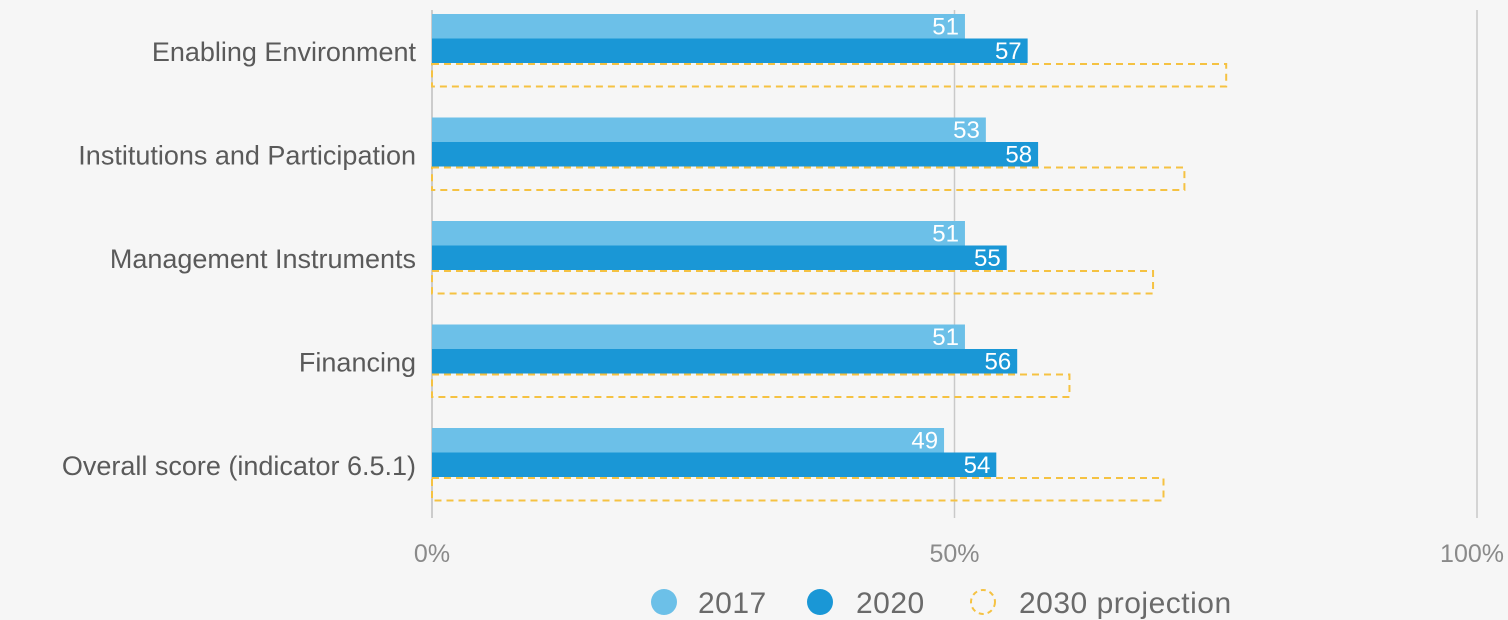 The image size is (1508, 620). What do you see at coordinates (284, 52) in the screenshot?
I see `category-label: Enabling Environment` at bounding box center [284, 52].